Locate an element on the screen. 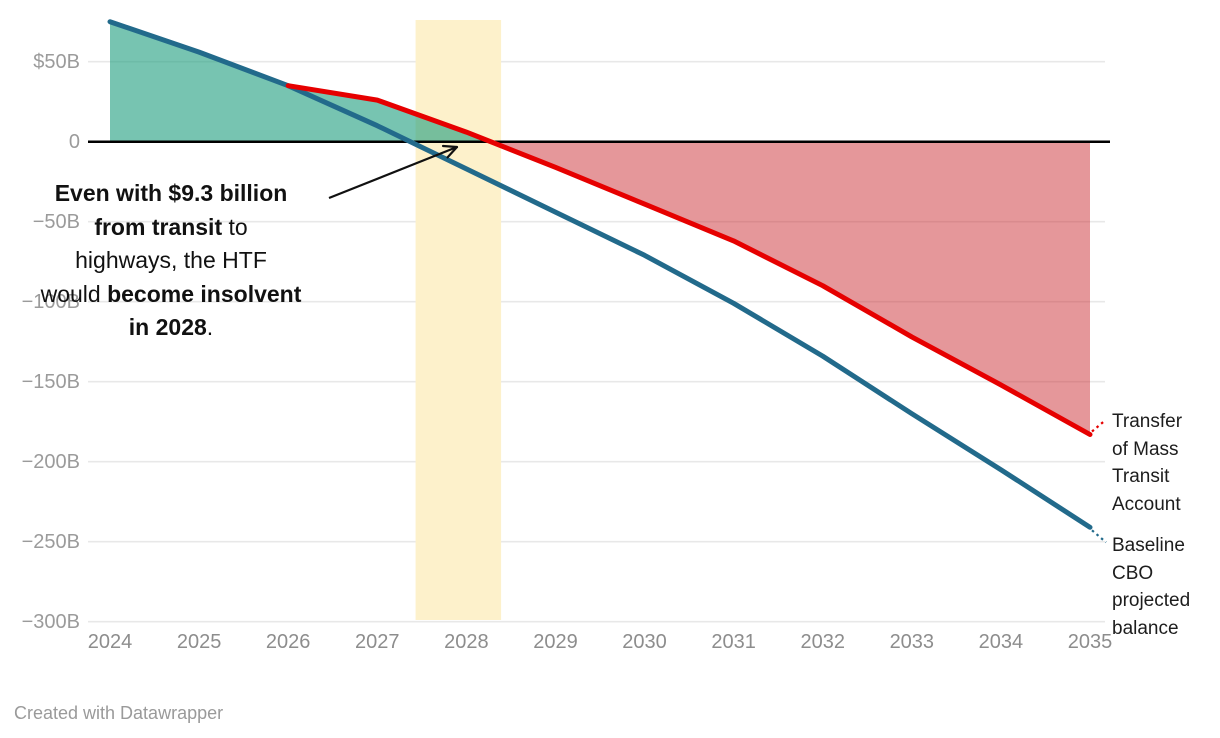 The image size is (1220, 738). legend-line: CBO is located at coordinates (1133, 573).